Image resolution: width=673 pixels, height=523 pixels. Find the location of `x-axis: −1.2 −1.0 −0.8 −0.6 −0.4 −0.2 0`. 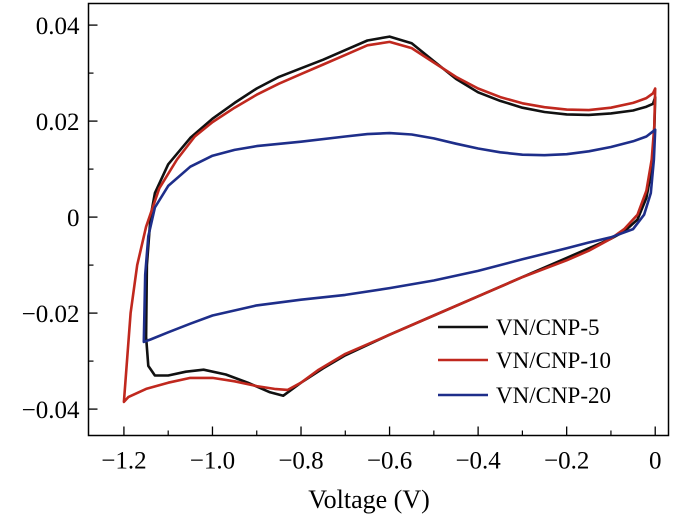

x-axis: −1.2 −1.0 −0.8 −0.6 −0.4 −0.2 0 is located at coordinates (381, 450).